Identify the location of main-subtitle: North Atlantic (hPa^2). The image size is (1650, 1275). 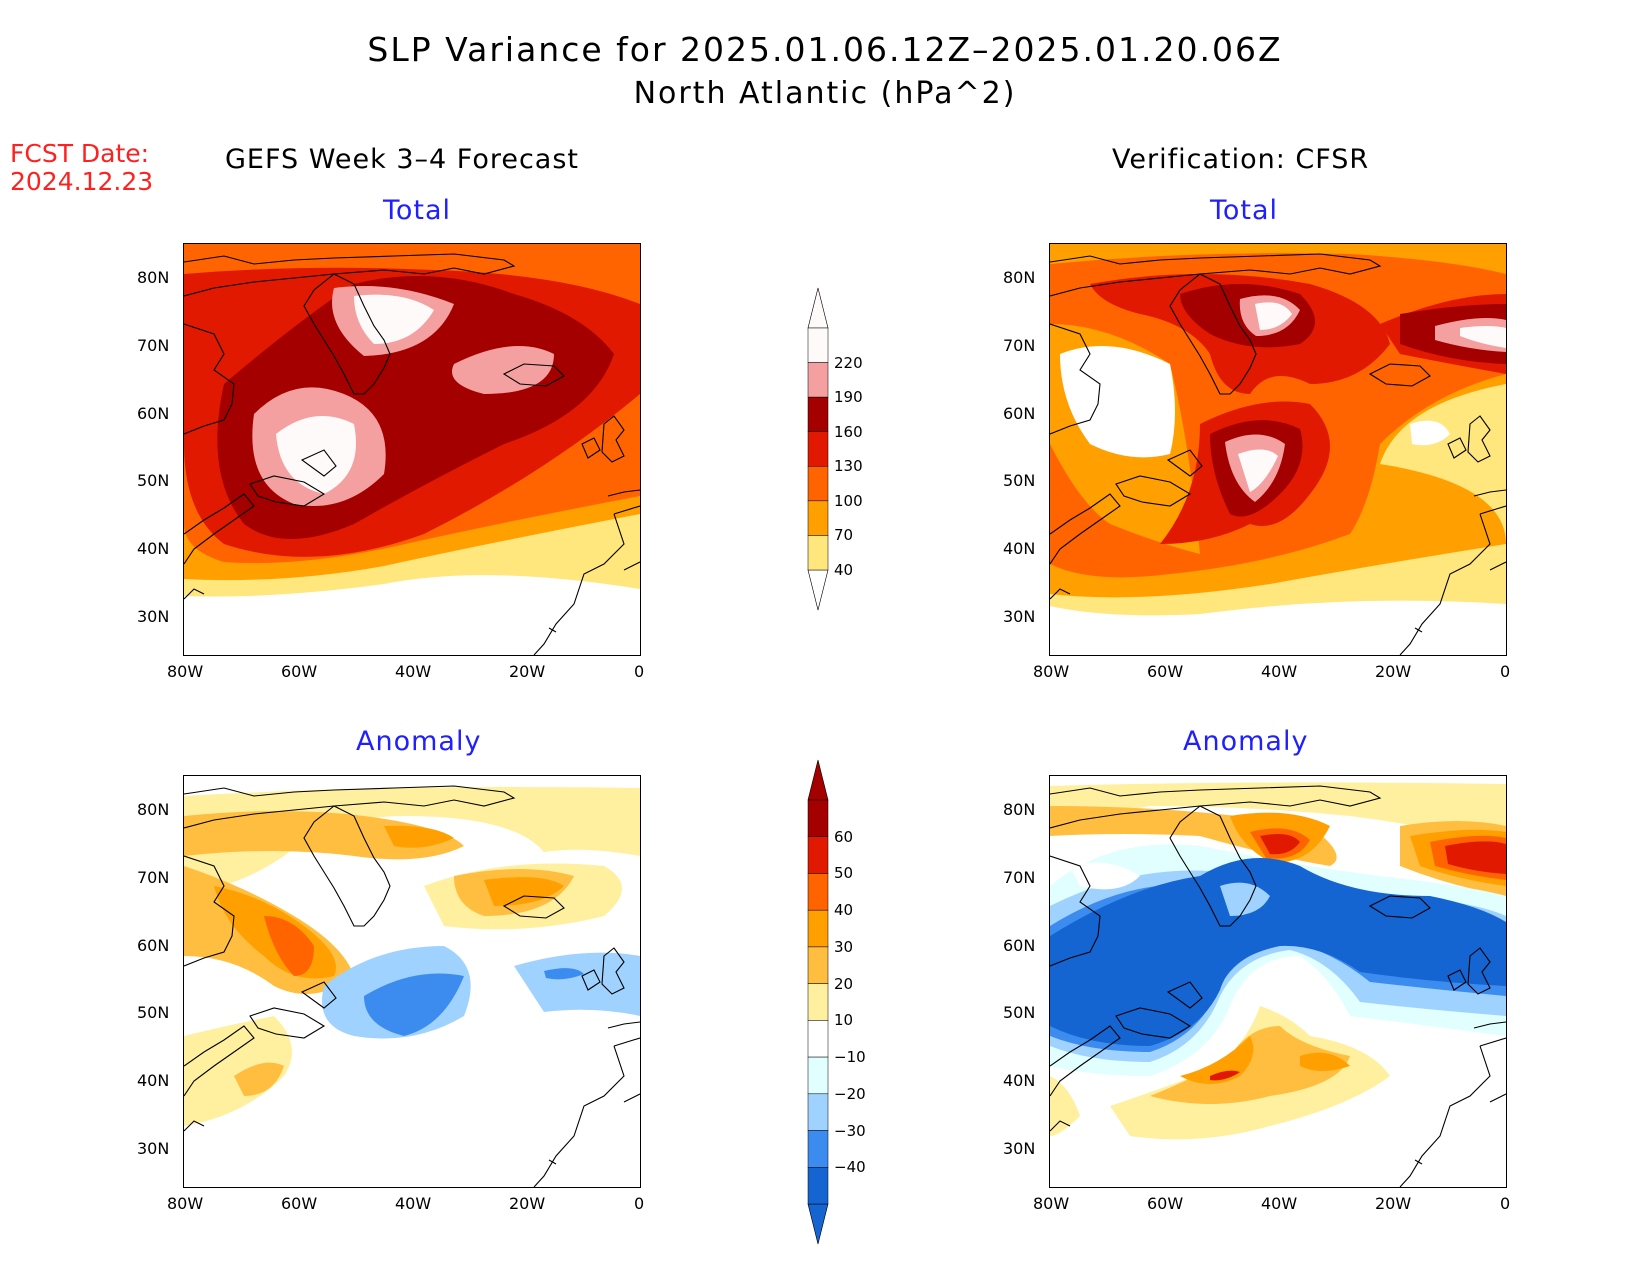
(825, 93).